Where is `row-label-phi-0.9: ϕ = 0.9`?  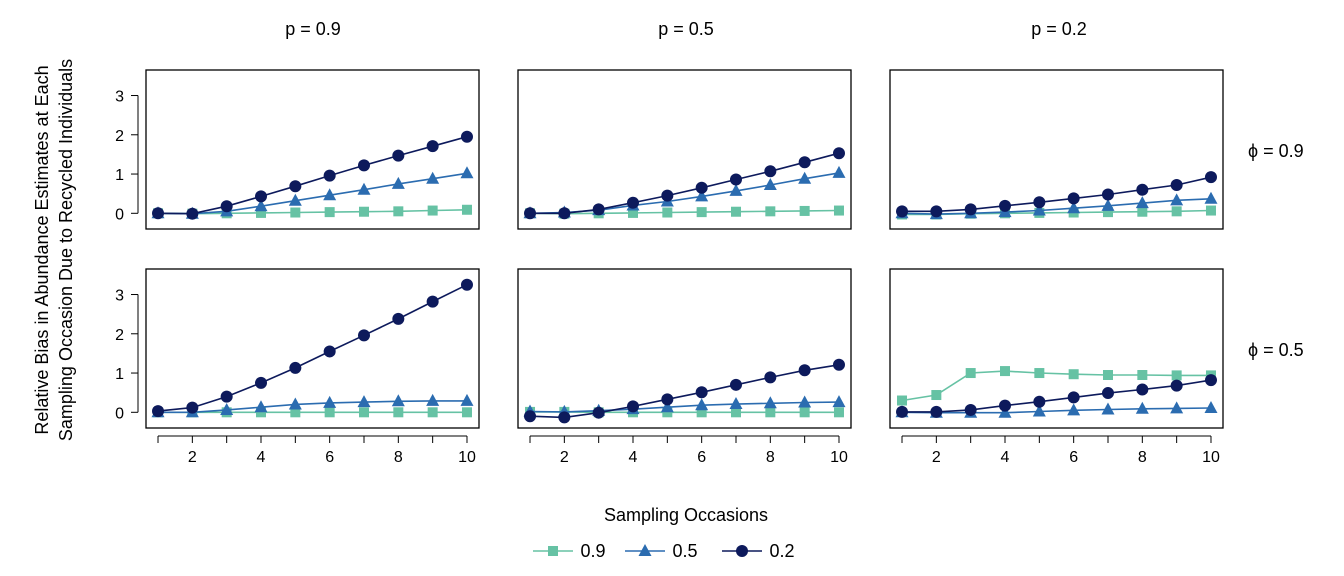 row-label-phi-0.9: ϕ = 0.9 is located at coordinates (1276, 151).